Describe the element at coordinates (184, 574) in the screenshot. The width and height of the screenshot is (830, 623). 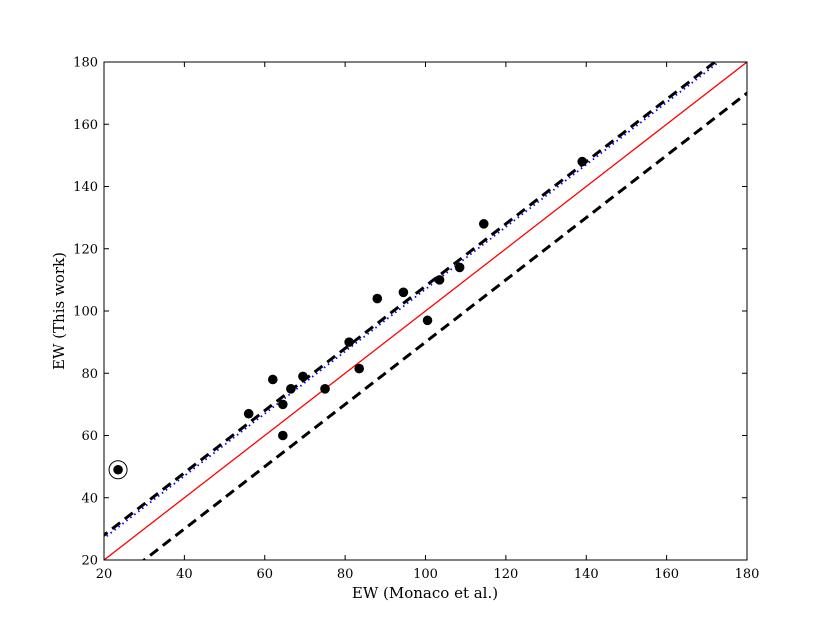
I see `x-tick-label: 40` at that location.